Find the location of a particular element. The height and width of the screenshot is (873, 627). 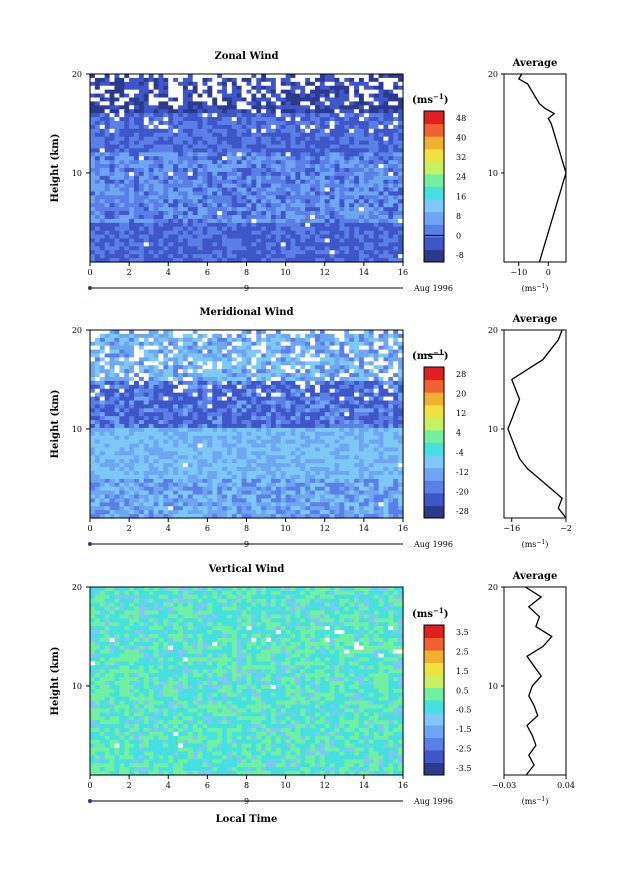

colorbar-tick-label: 32 is located at coordinates (461, 157).